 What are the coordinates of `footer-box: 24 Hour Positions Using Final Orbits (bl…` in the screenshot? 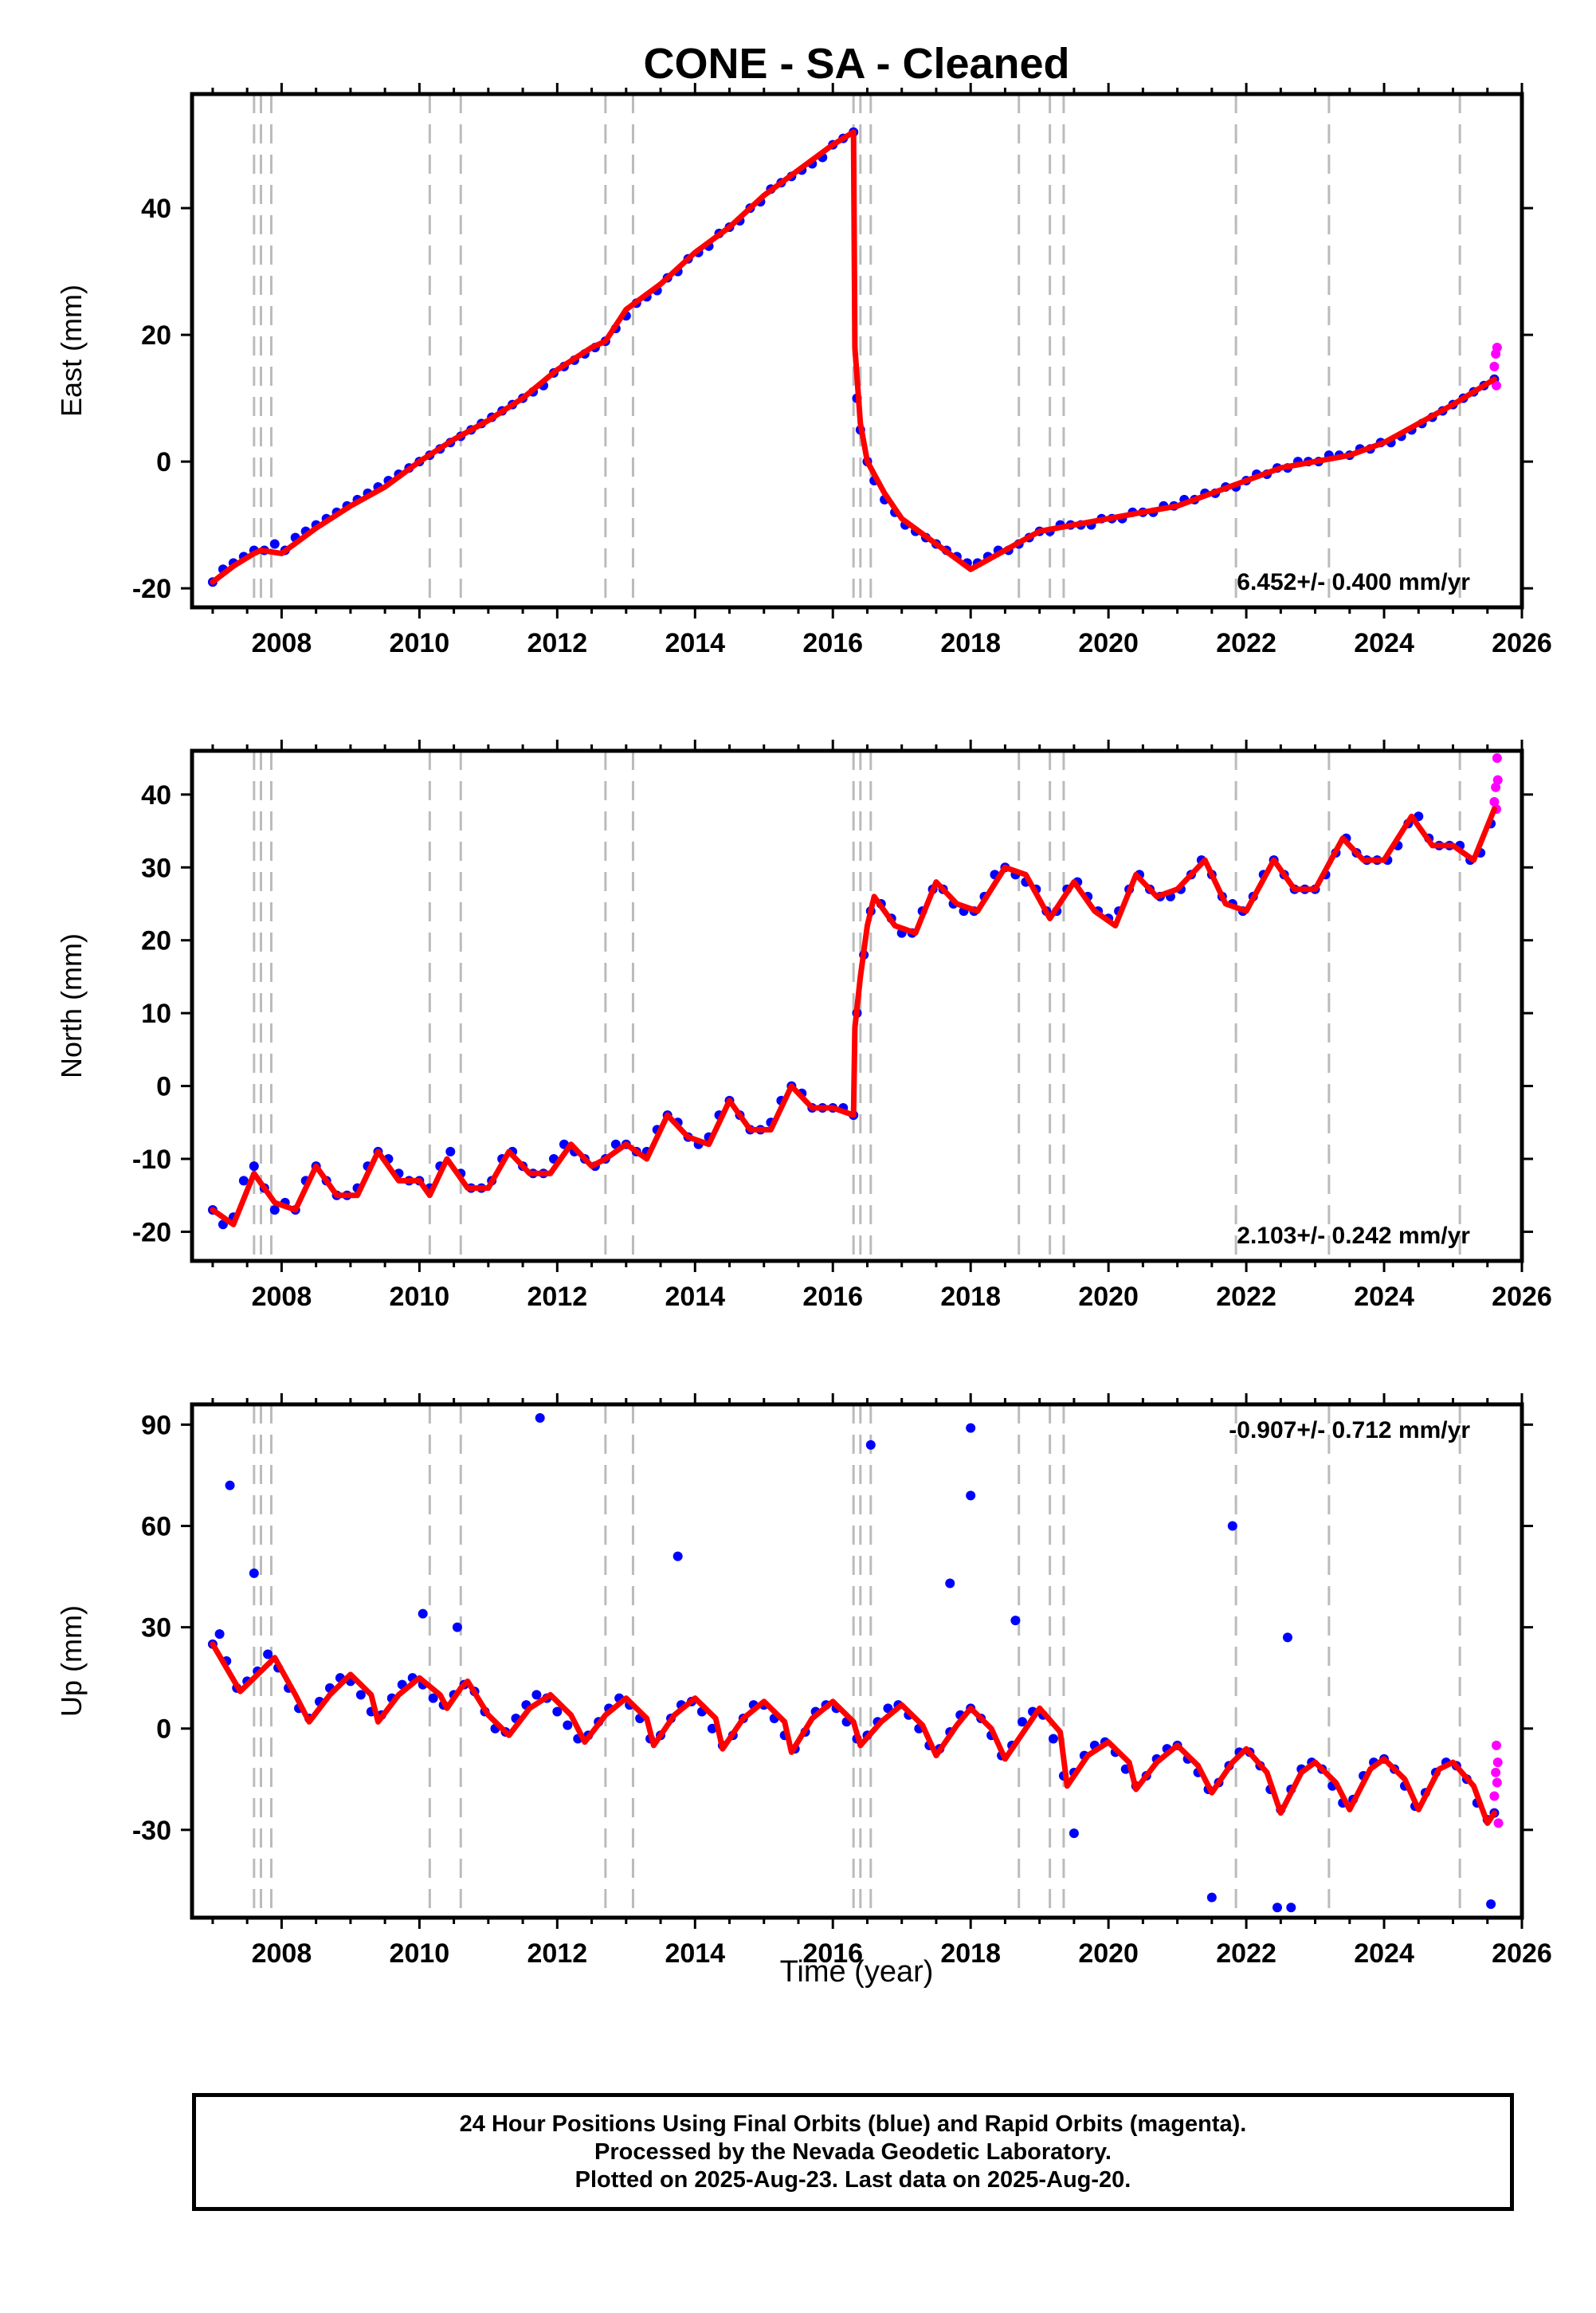 It's located at (853, 2152).